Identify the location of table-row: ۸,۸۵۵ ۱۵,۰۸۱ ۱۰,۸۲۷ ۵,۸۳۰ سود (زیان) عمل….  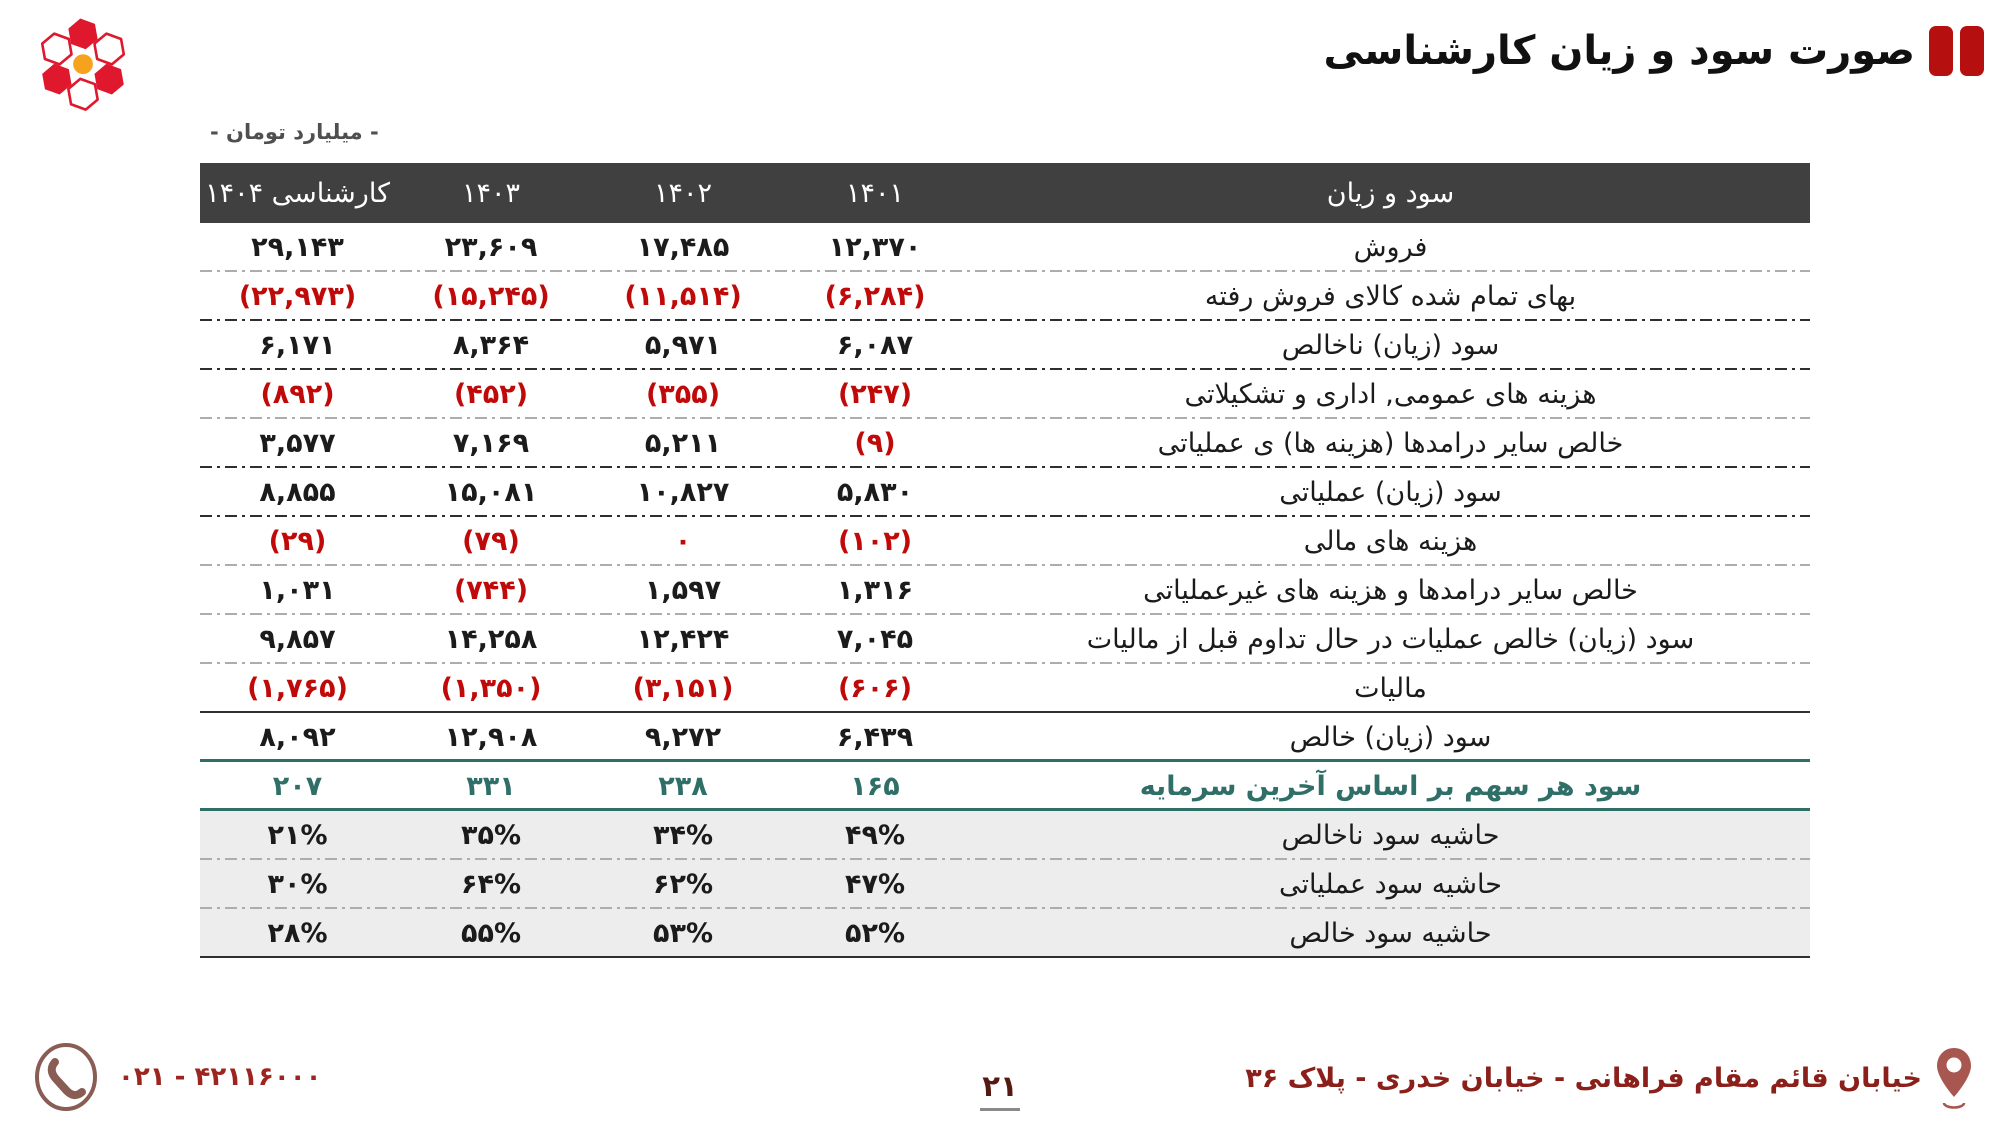
(1005, 492).